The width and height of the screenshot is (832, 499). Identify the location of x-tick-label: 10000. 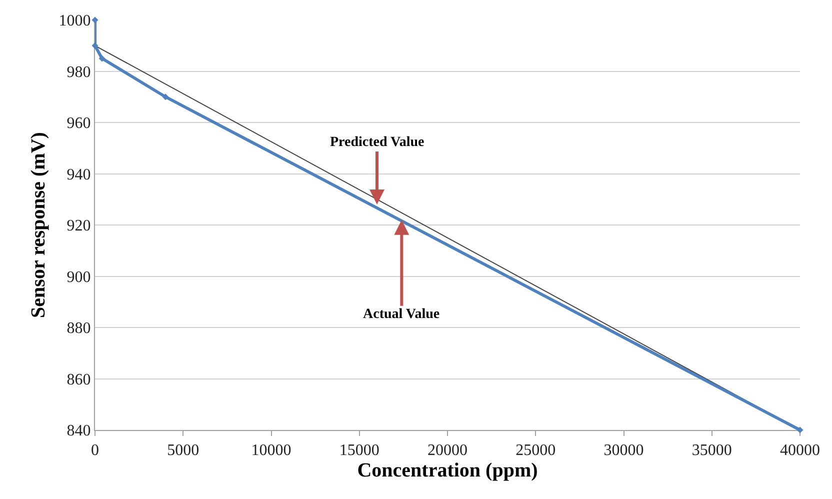
(271, 451).